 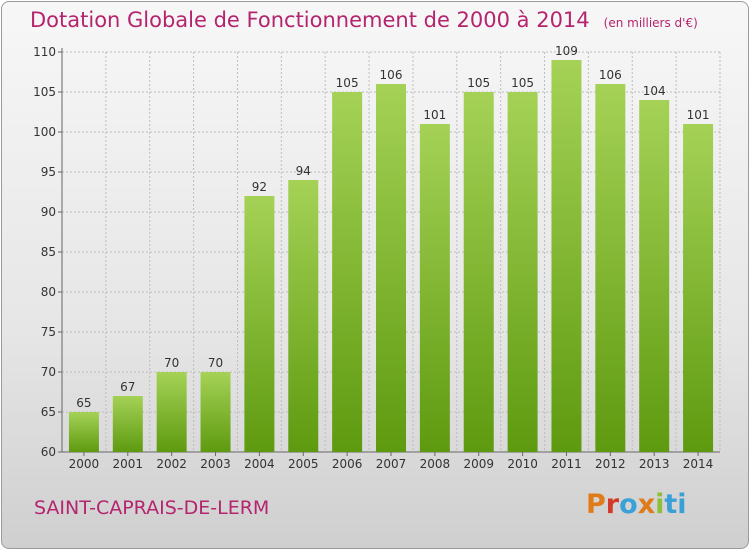 What do you see at coordinates (48, 412) in the screenshot?
I see `y-tick-label: 65` at bounding box center [48, 412].